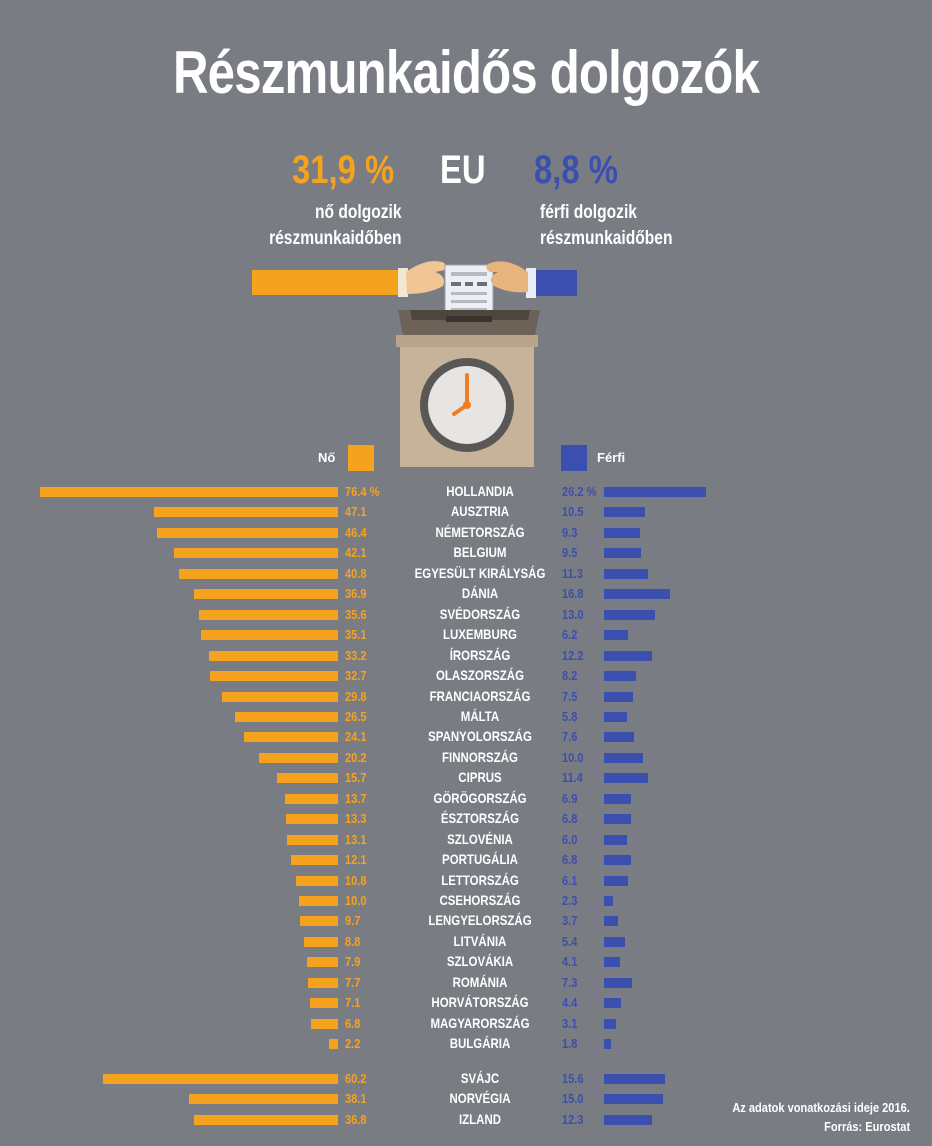 The width and height of the screenshot is (932, 1146). What do you see at coordinates (353, 941) in the screenshot?
I see `value-label-women: 8.8` at bounding box center [353, 941].